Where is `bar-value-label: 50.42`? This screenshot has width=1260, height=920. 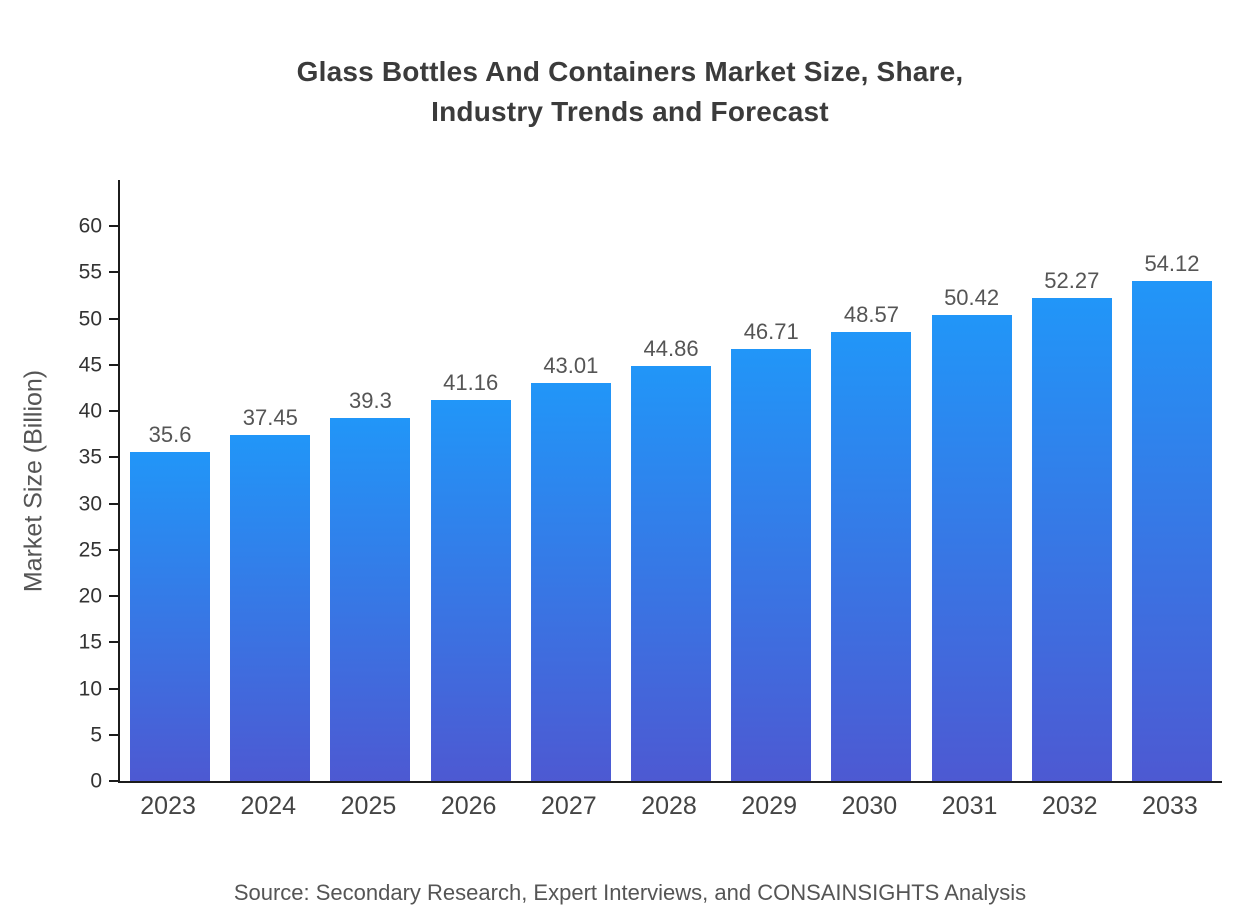
bar-value-label: 50.42 is located at coordinates (972, 297).